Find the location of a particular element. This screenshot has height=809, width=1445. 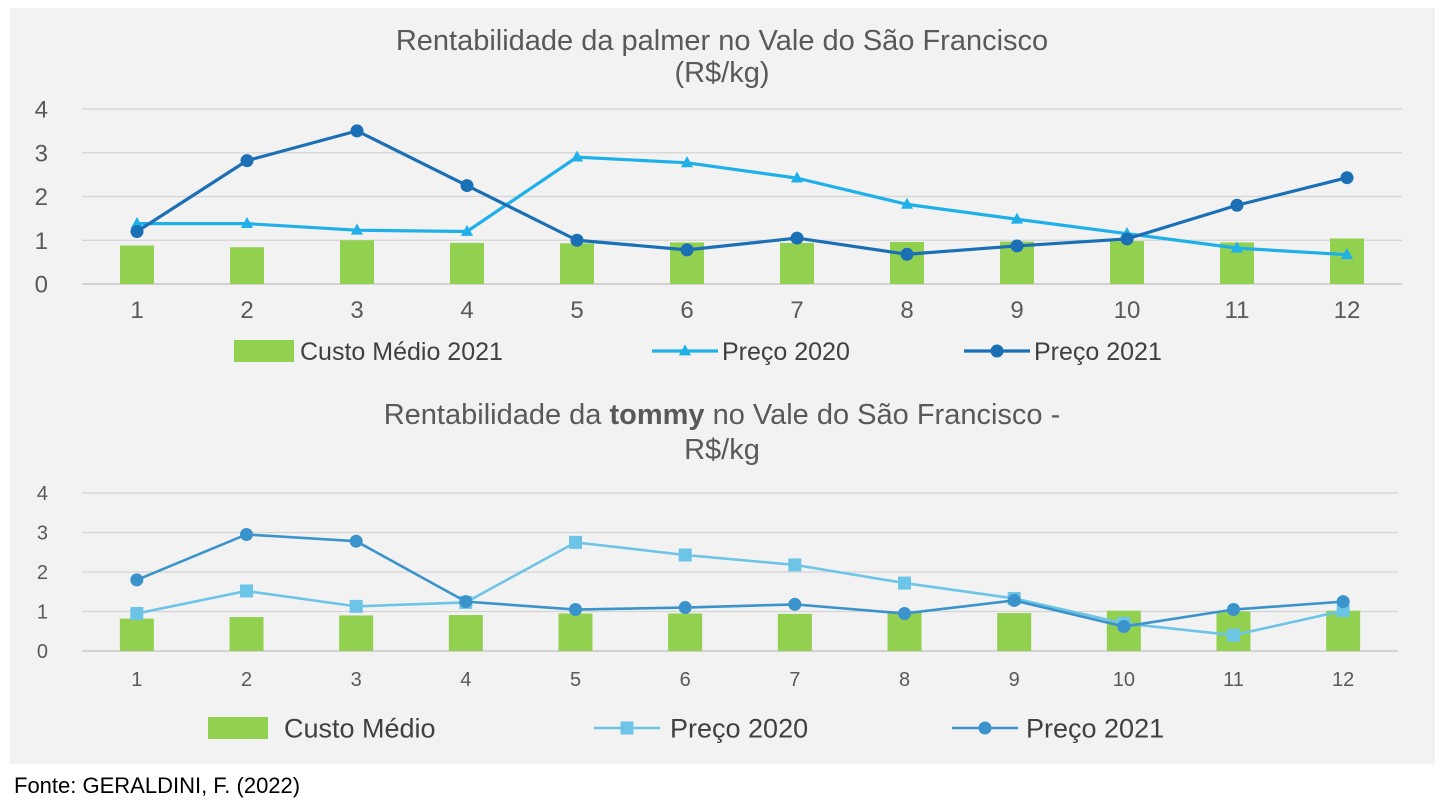

y-tick-label: 2 is located at coordinates (42, 573).